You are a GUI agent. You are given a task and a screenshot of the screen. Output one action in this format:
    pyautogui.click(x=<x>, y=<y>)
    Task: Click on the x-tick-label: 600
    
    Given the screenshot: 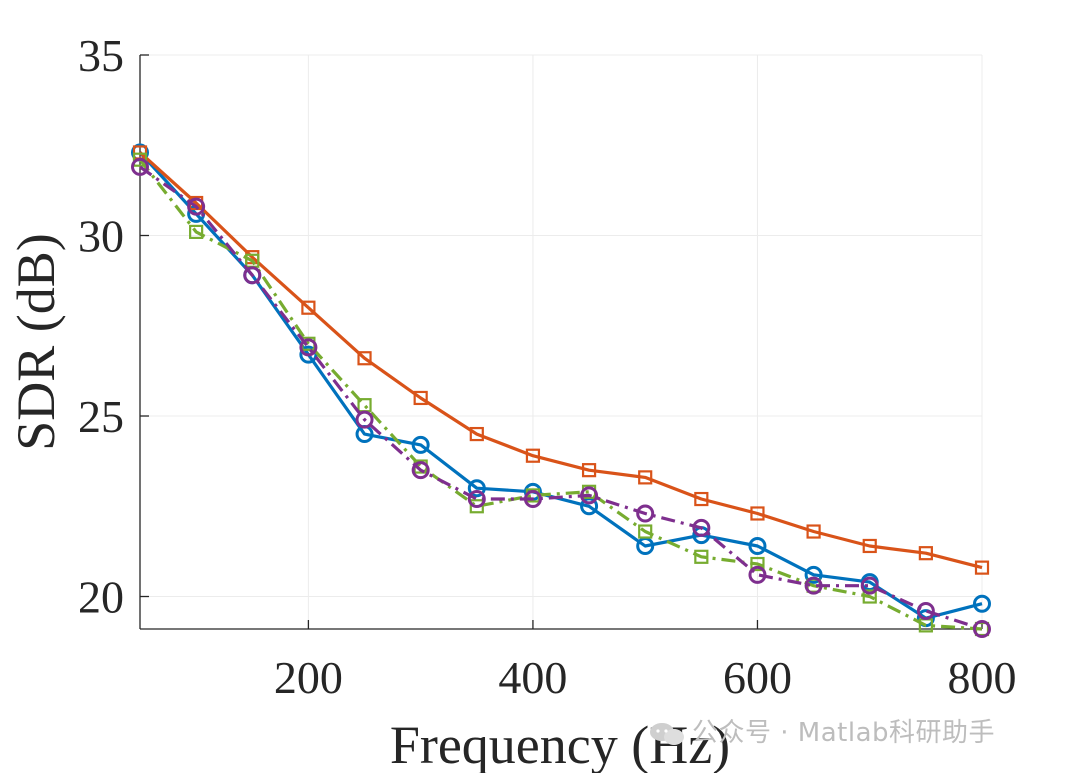 What is the action you would take?
    pyautogui.click(x=757, y=677)
    